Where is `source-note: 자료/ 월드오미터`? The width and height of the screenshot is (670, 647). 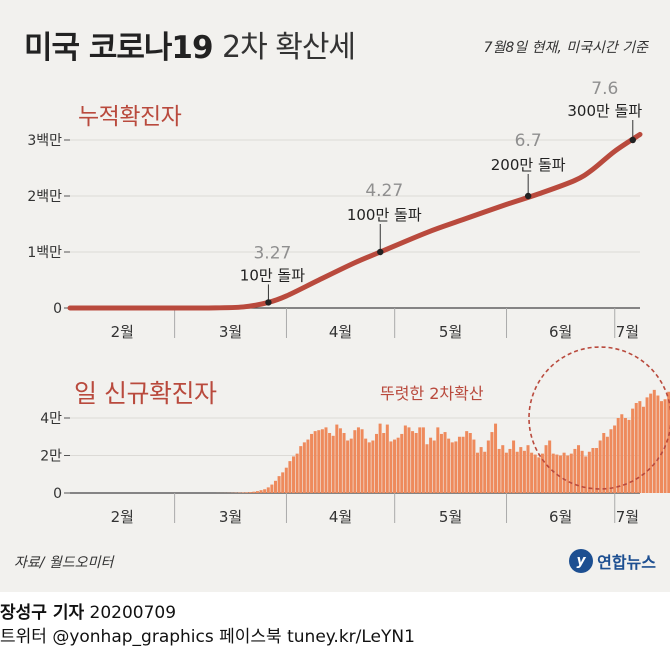
source-note: 자료/ 월드오미터 is located at coordinates (63, 562).